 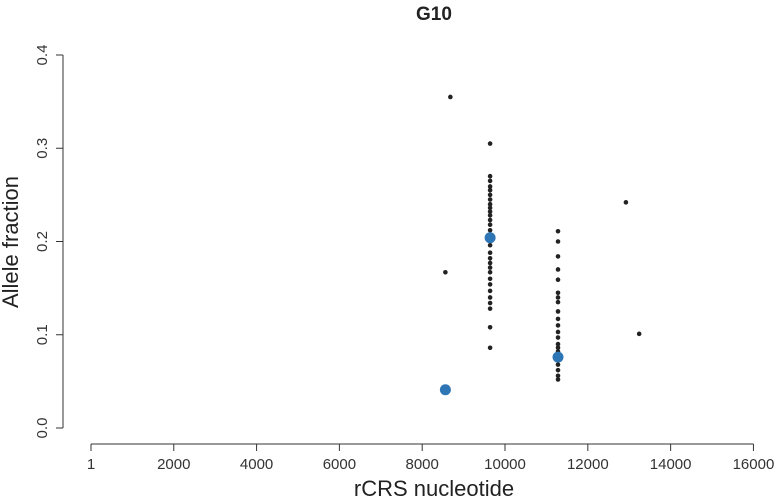 I want to click on x-tick-label: 1, so click(x=91, y=464).